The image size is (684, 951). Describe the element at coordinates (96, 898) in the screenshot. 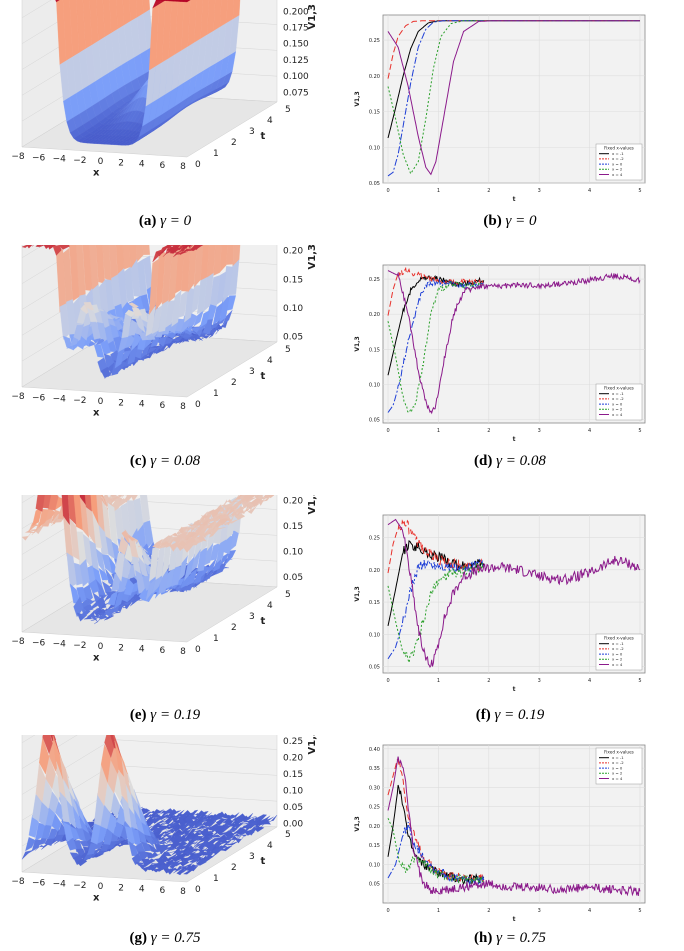

I see `x-axis-label: x` at that location.